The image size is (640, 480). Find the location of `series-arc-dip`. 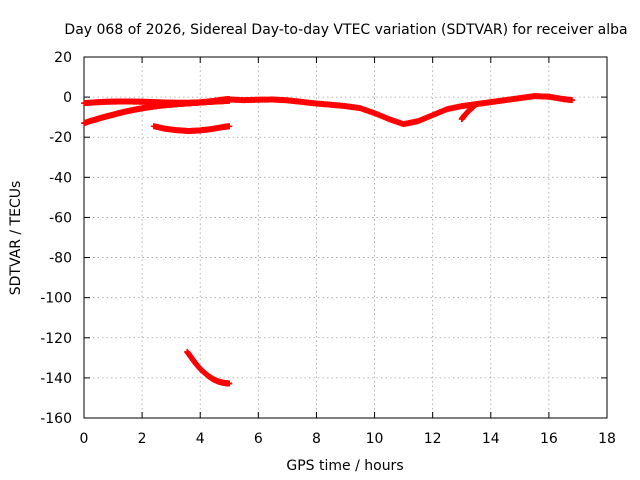

series-arc-dip is located at coordinates (467, 113).